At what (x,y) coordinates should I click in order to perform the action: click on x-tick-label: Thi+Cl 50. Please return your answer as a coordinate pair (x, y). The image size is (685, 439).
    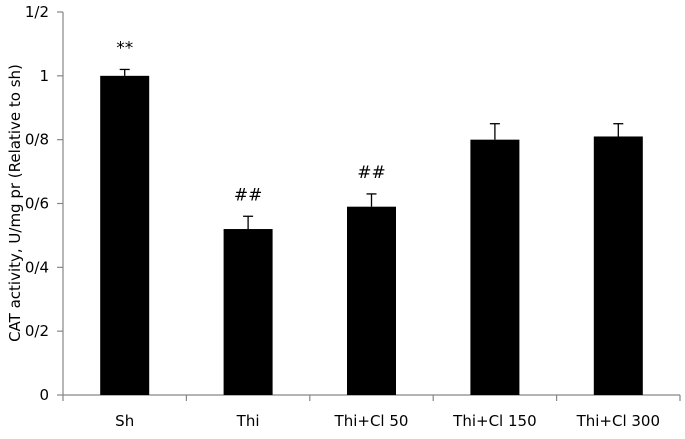
    Looking at the image, I should click on (371, 421).